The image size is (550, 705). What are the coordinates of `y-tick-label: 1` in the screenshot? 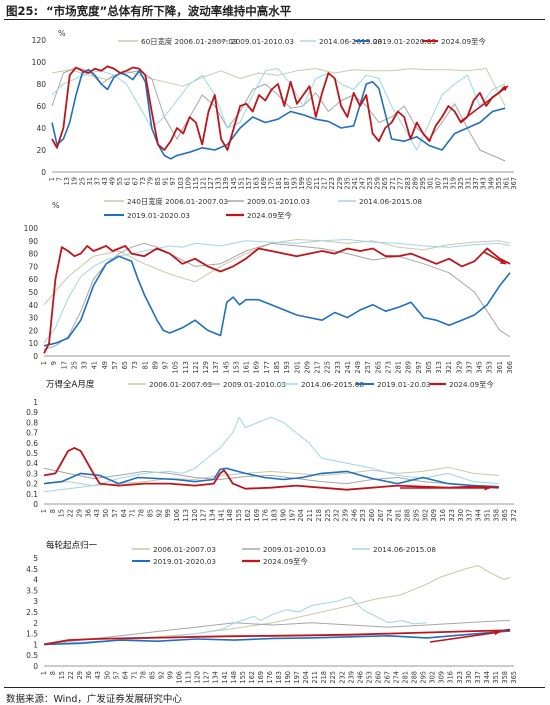 It's located at (35, 644).